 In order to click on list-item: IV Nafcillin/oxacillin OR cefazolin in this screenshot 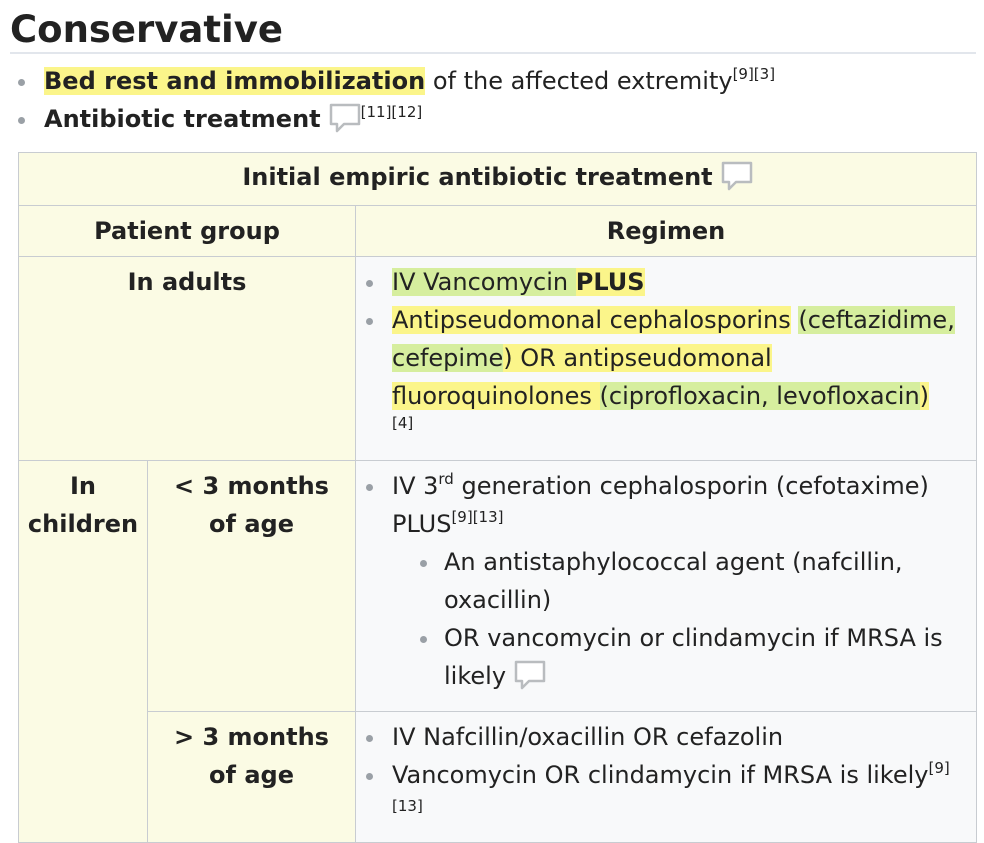, I will do `click(666, 737)`.